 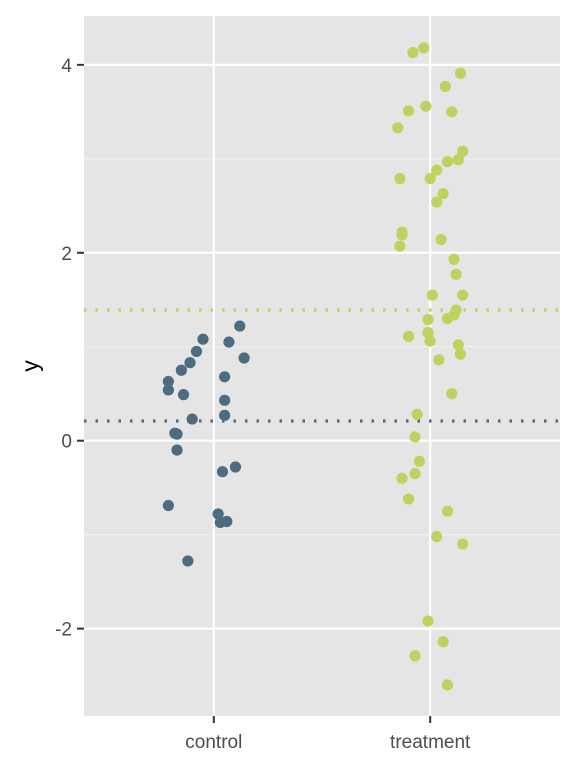 What do you see at coordinates (328, 734) in the screenshot?
I see `x-axis: control treatment` at bounding box center [328, 734].